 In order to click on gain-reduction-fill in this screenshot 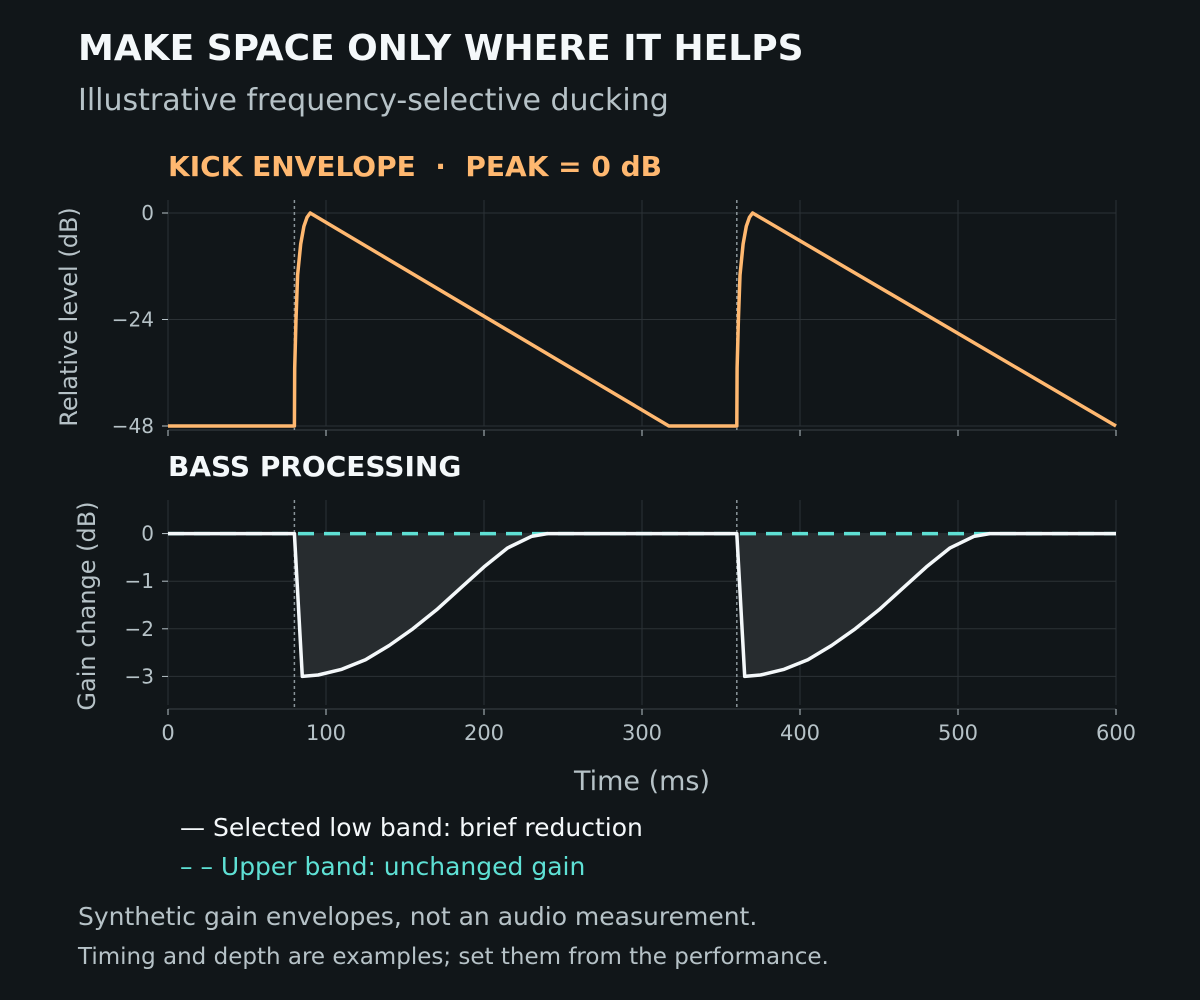, I will do `click(642, 605)`.